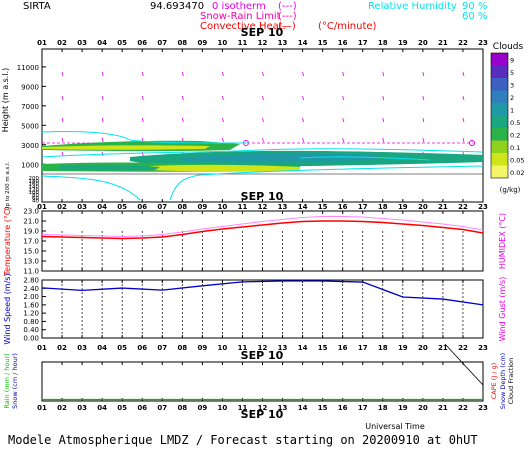  What do you see at coordinates (262, 32) in the screenshot?
I see `date-label-top: SEP 10` at bounding box center [262, 32].